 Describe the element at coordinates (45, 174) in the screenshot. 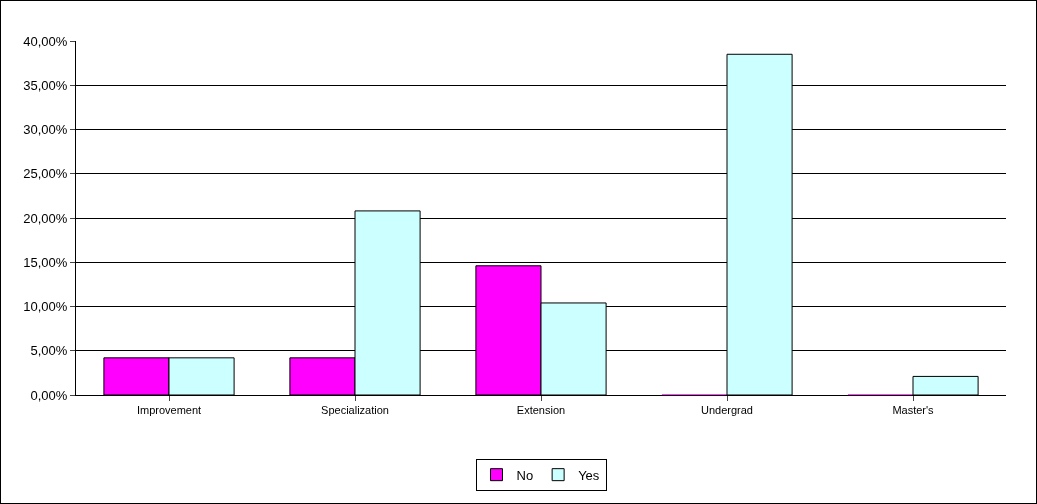

I see `y-tick-label: 25,00%` at that location.